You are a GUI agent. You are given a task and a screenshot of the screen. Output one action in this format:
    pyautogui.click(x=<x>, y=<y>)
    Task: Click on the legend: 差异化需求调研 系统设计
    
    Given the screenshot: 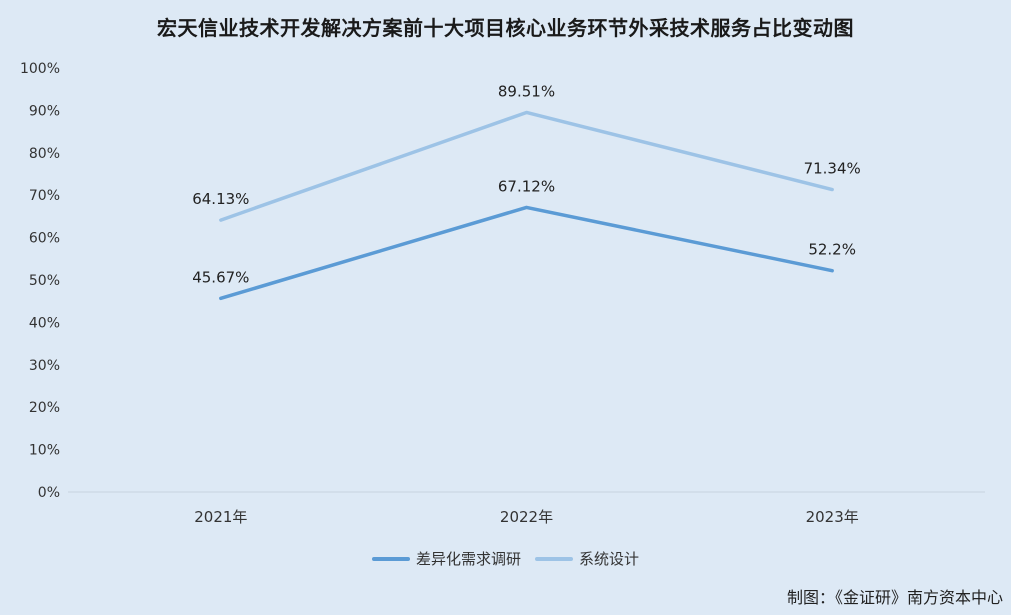 What is the action you would take?
    pyautogui.click(x=505, y=558)
    